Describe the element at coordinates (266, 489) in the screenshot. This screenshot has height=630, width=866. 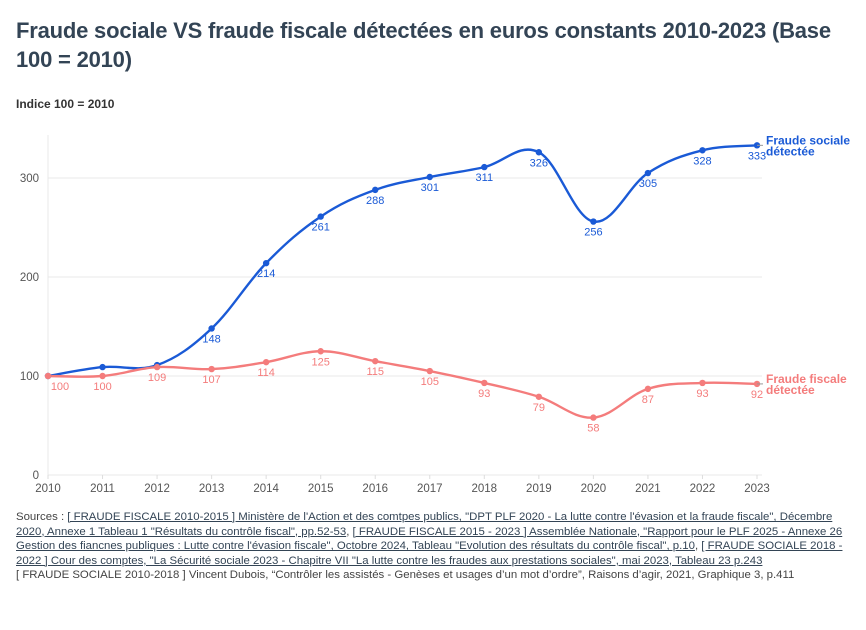
I see `x-tick-label: 2014` at that location.